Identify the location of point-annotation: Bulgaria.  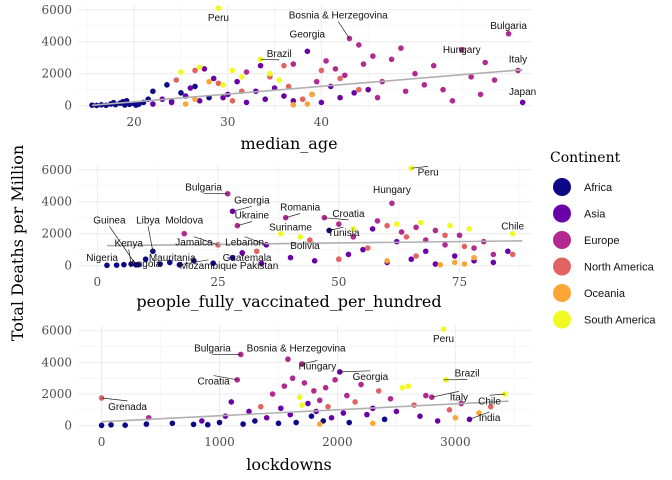
(212, 348).